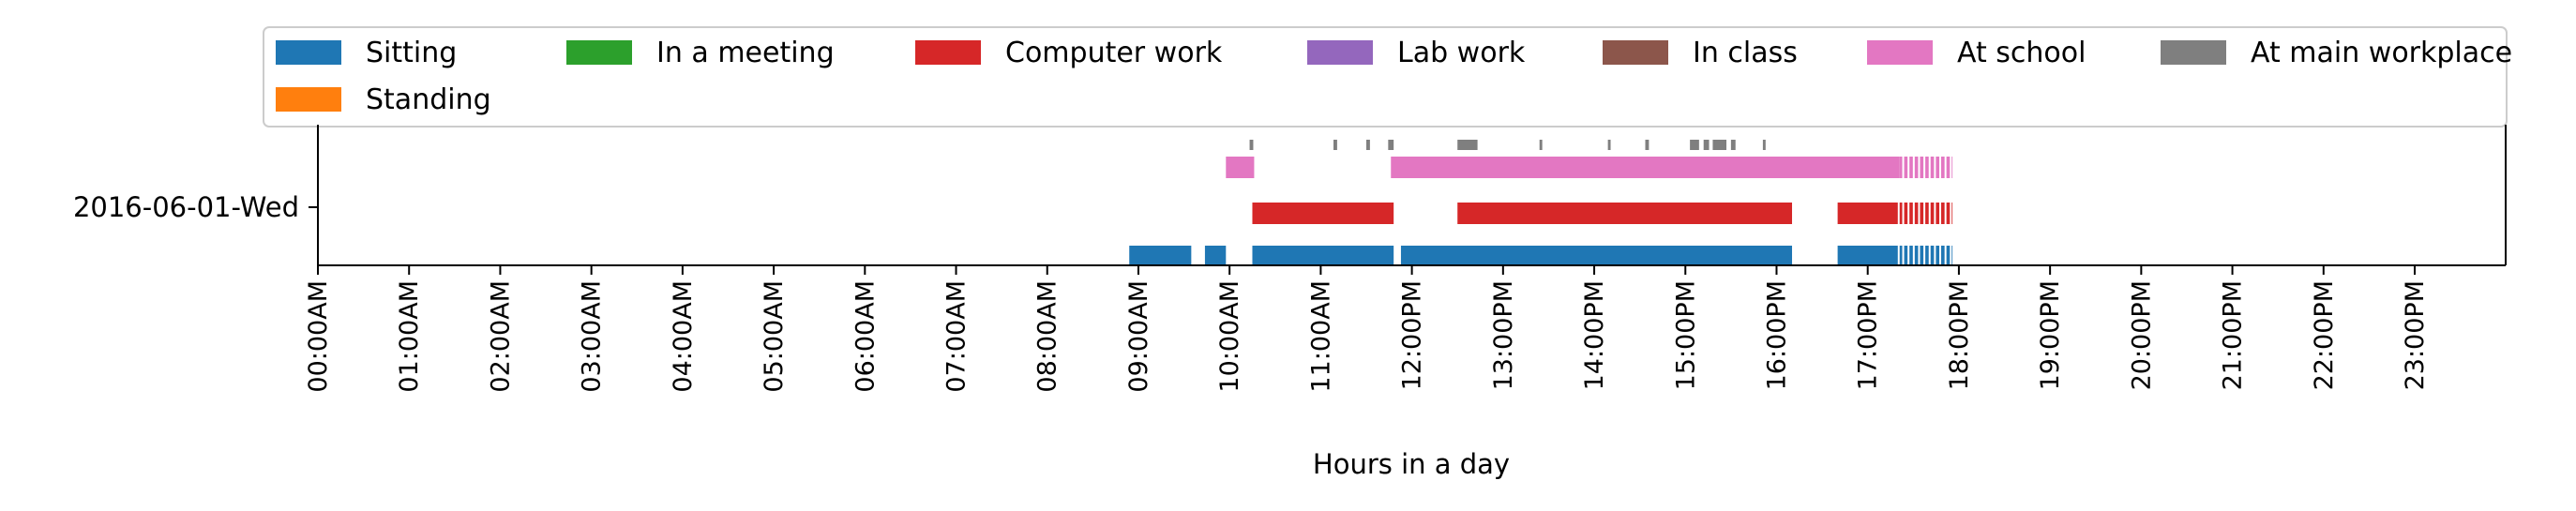 The height and width of the screenshot is (511, 2576). I want to click on x-tick-label: 13:00PM, so click(1503, 335).